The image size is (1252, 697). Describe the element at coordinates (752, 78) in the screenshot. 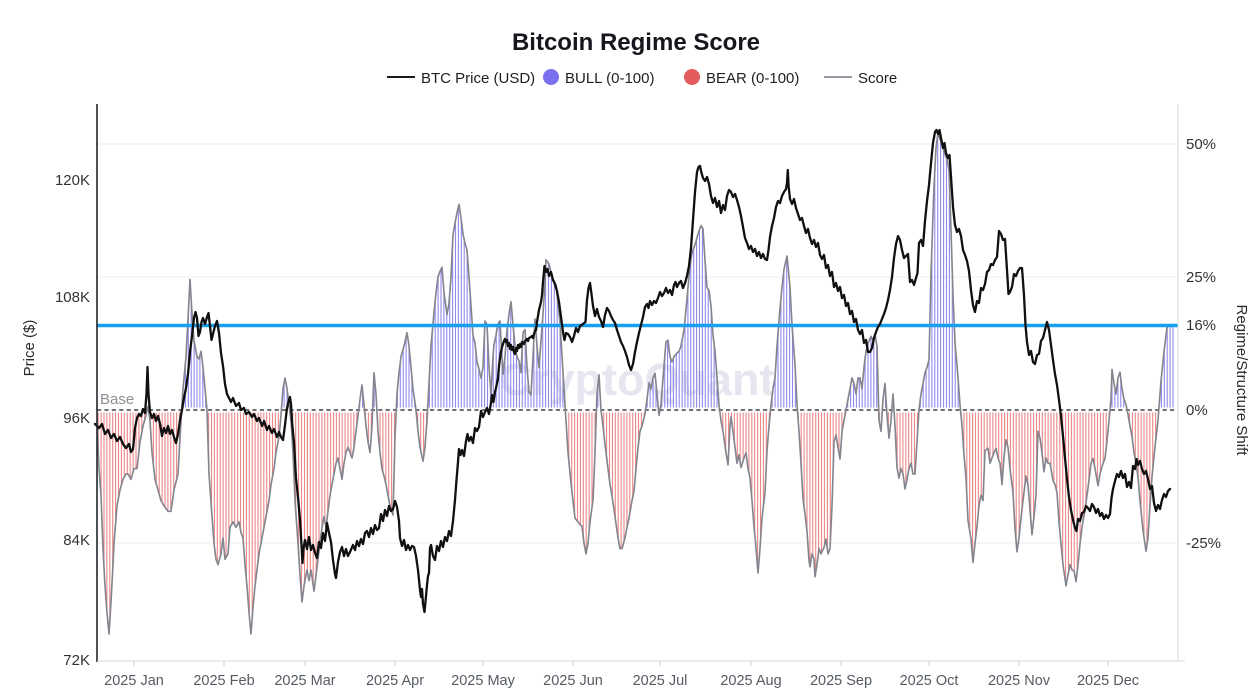

I see `svg-text: BEAR (0-100)` at that location.